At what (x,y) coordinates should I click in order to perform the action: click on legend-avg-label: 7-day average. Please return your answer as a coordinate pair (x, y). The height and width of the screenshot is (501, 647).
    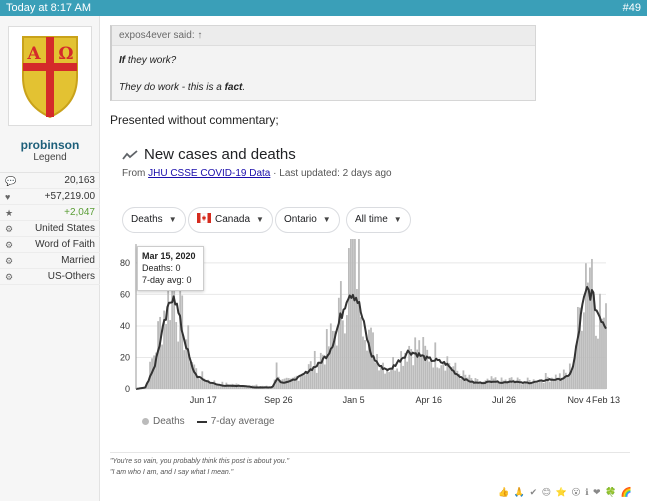
    Looking at the image, I should click on (242, 421).